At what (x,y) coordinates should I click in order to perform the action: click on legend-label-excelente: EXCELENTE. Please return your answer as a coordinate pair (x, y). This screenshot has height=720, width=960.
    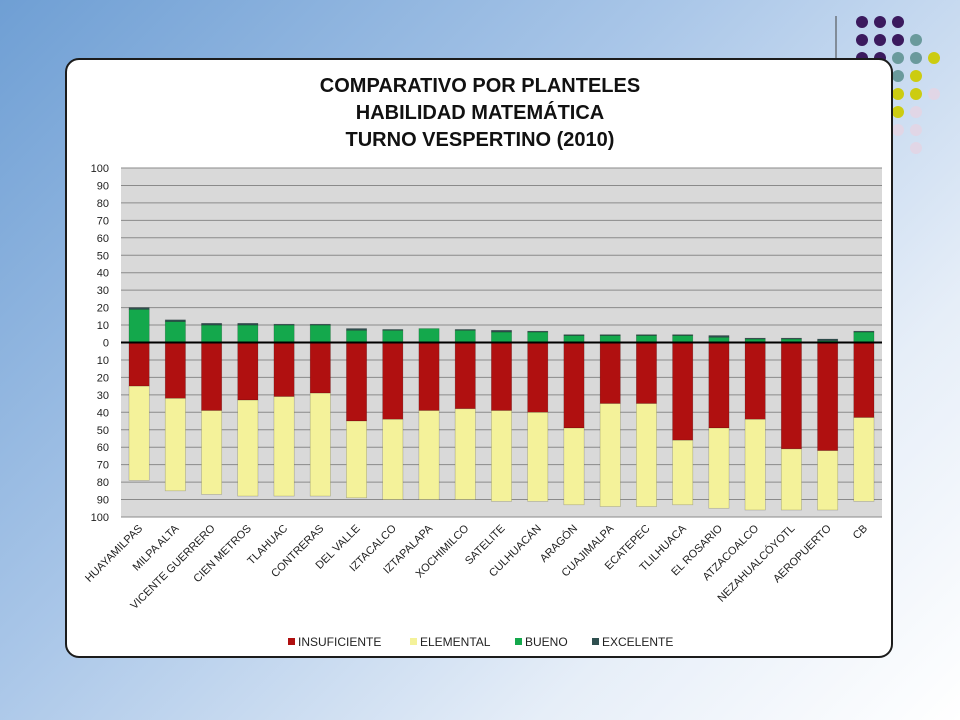
    Looking at the image, I should click on (637, 642).